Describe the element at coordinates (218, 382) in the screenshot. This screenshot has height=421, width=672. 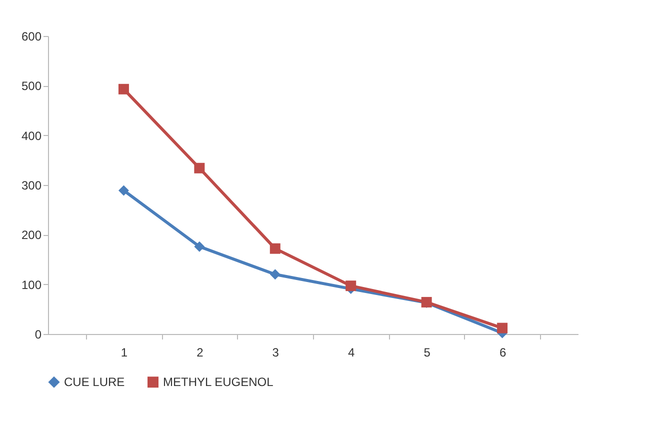
I see `legend-label: METHYL EUGENOL` at that location.